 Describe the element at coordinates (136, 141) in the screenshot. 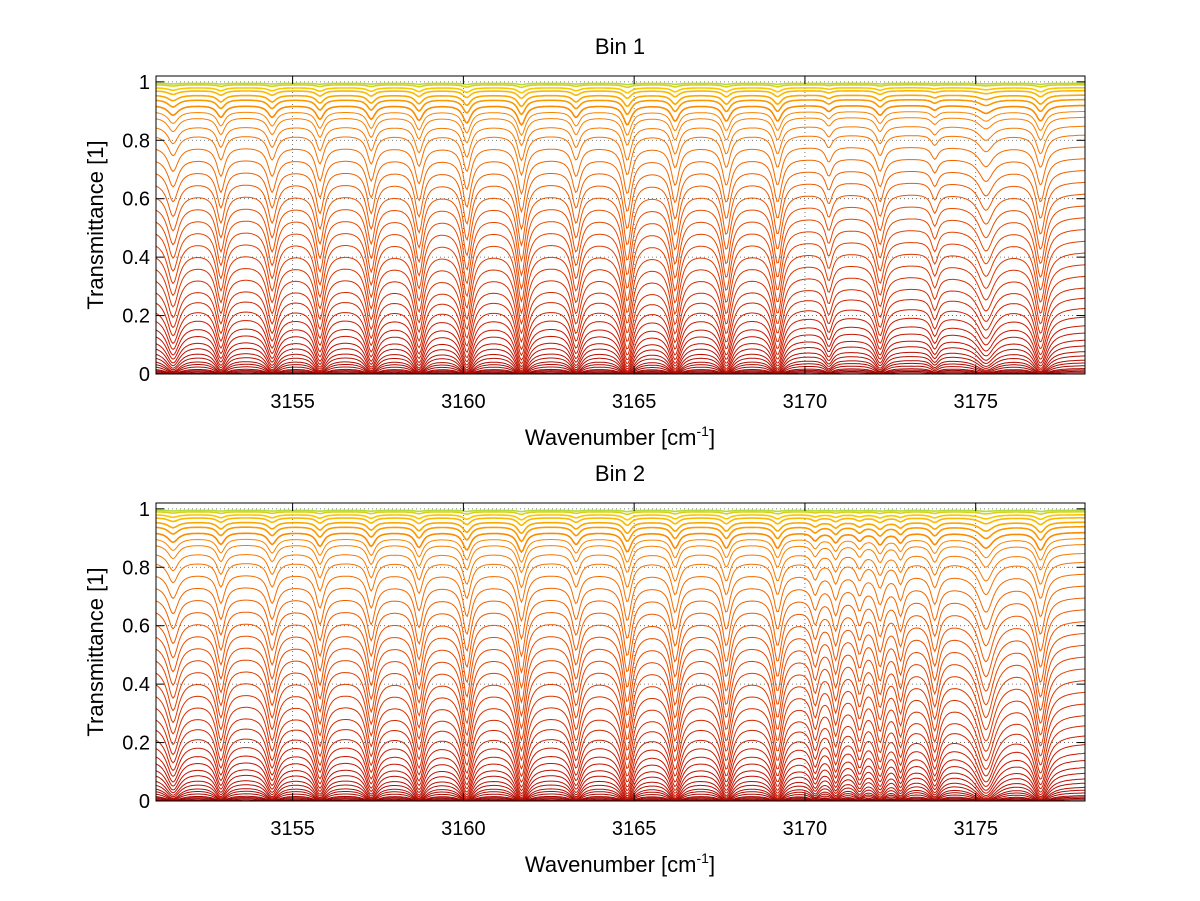

I see `y-tick-label: 0.8` at that location.